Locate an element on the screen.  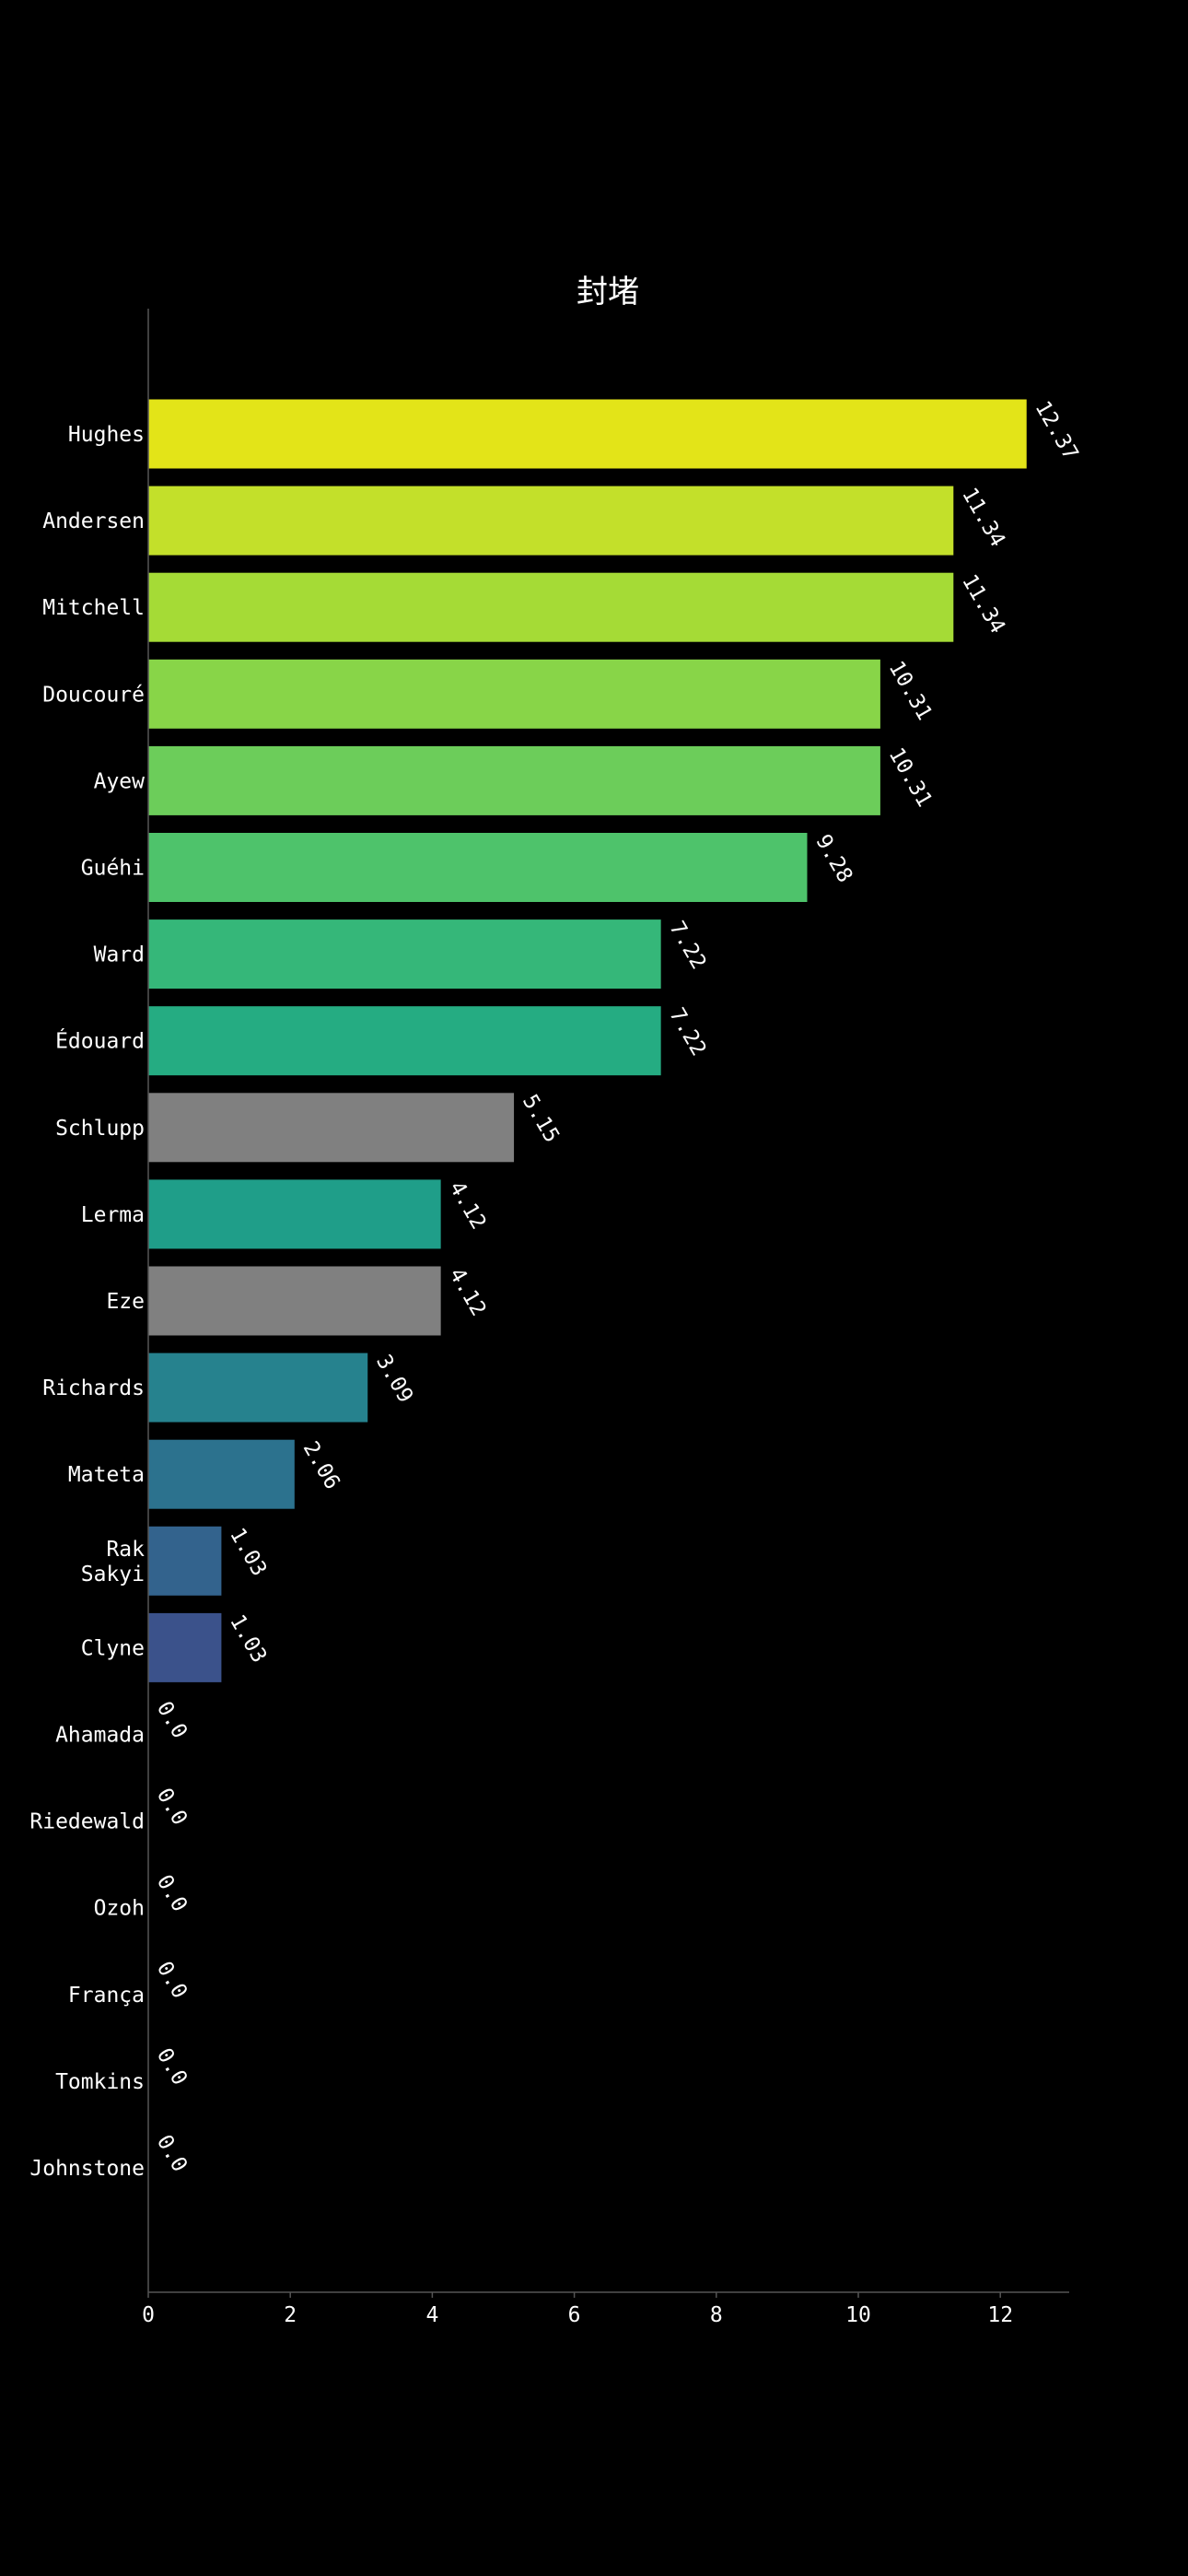
category-label: Guéhi is located at coordinates (113, 869).